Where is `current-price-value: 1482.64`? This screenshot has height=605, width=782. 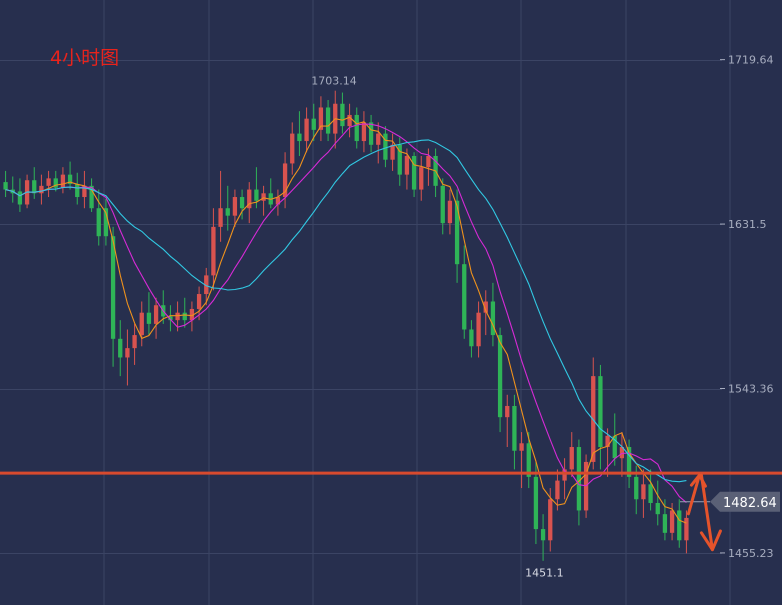 current-price-value: 1482.64 is located at coordinates (750, 503).